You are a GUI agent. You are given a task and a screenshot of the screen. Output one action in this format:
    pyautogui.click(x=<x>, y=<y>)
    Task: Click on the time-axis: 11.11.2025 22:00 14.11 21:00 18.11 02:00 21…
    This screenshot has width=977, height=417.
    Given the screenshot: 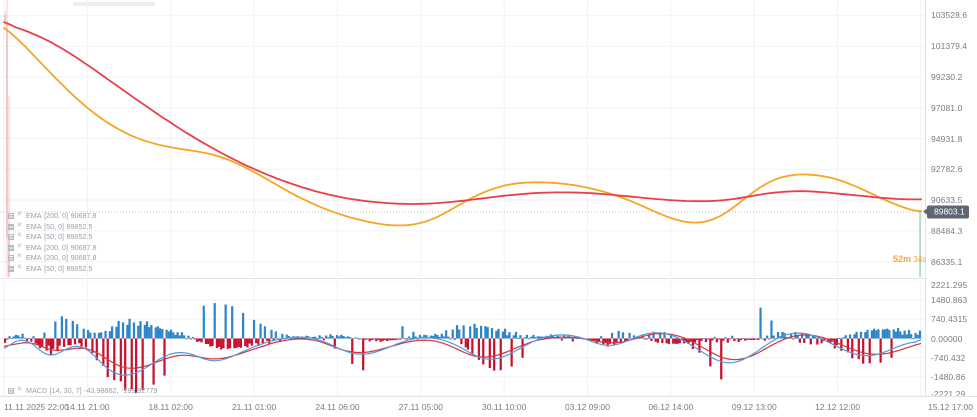 What is the action you would take?
    pyautogui.click(x=488, y=406)
    